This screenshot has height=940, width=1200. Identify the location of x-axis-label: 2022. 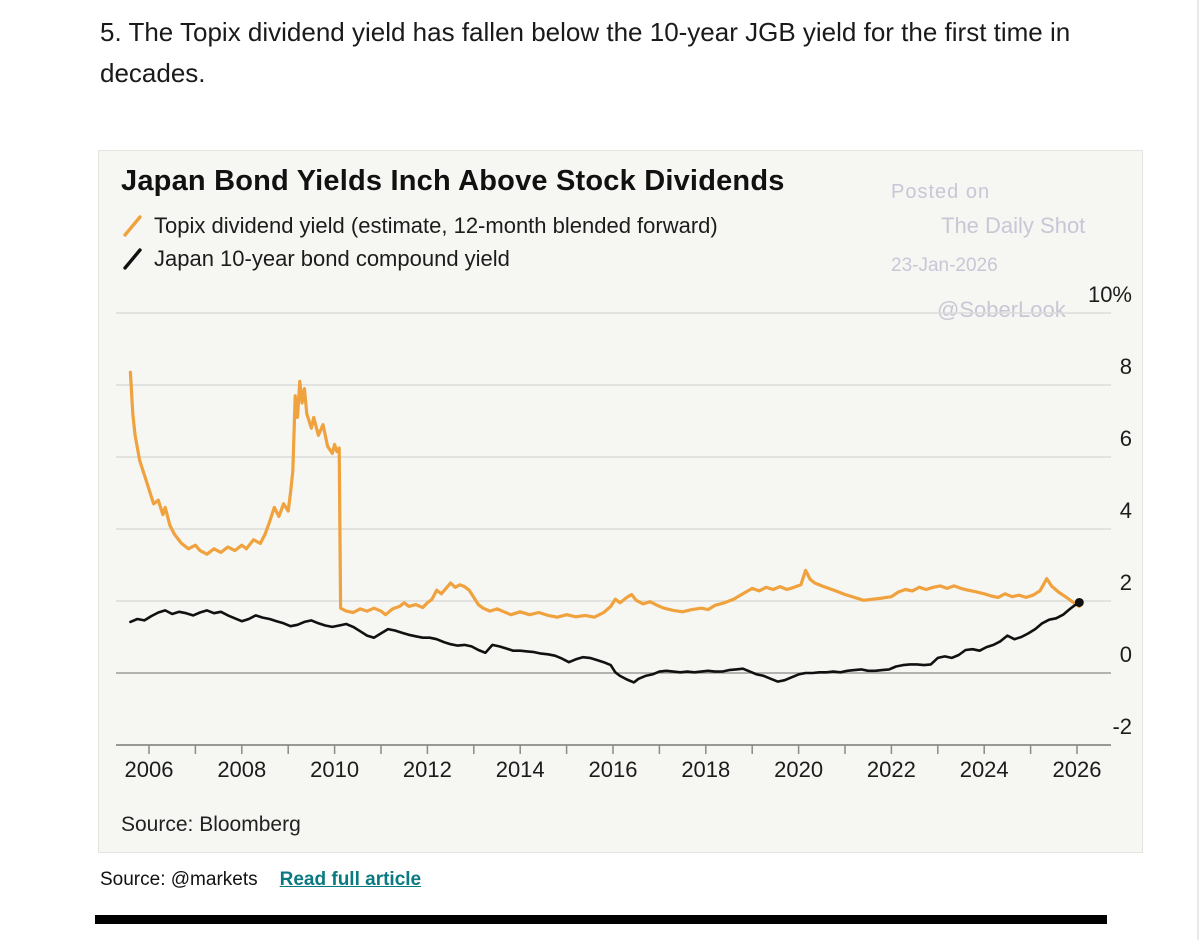
(891, 769).